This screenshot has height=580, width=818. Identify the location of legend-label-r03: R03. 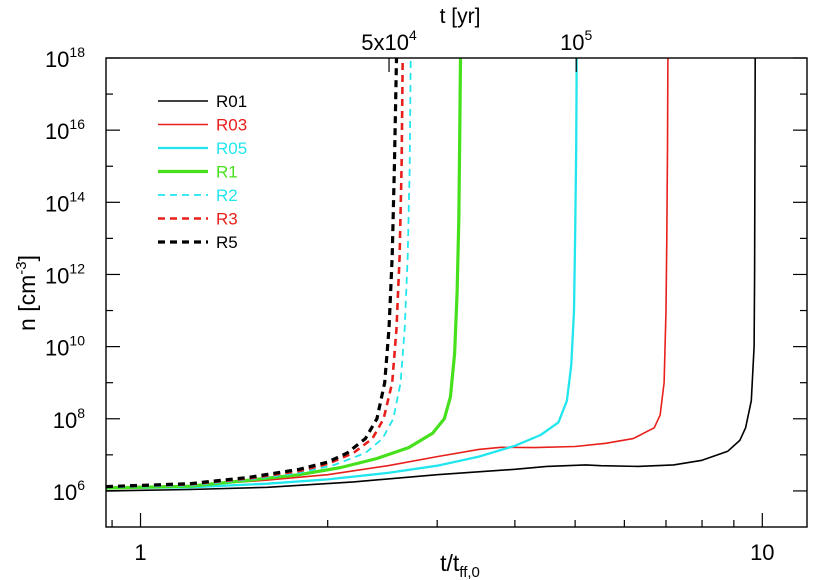
(231, 125).